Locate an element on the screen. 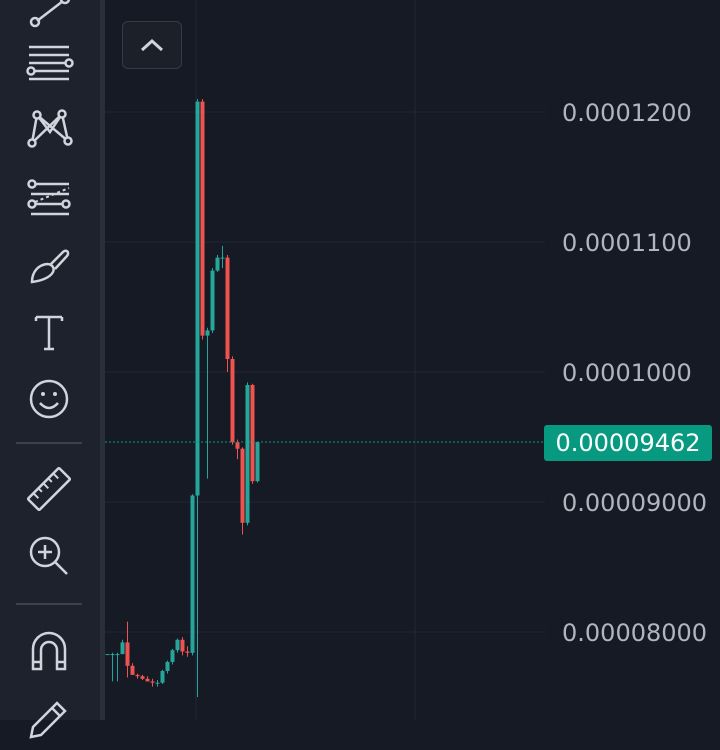  chevron-up-icon is located at coordinates (152, 45).